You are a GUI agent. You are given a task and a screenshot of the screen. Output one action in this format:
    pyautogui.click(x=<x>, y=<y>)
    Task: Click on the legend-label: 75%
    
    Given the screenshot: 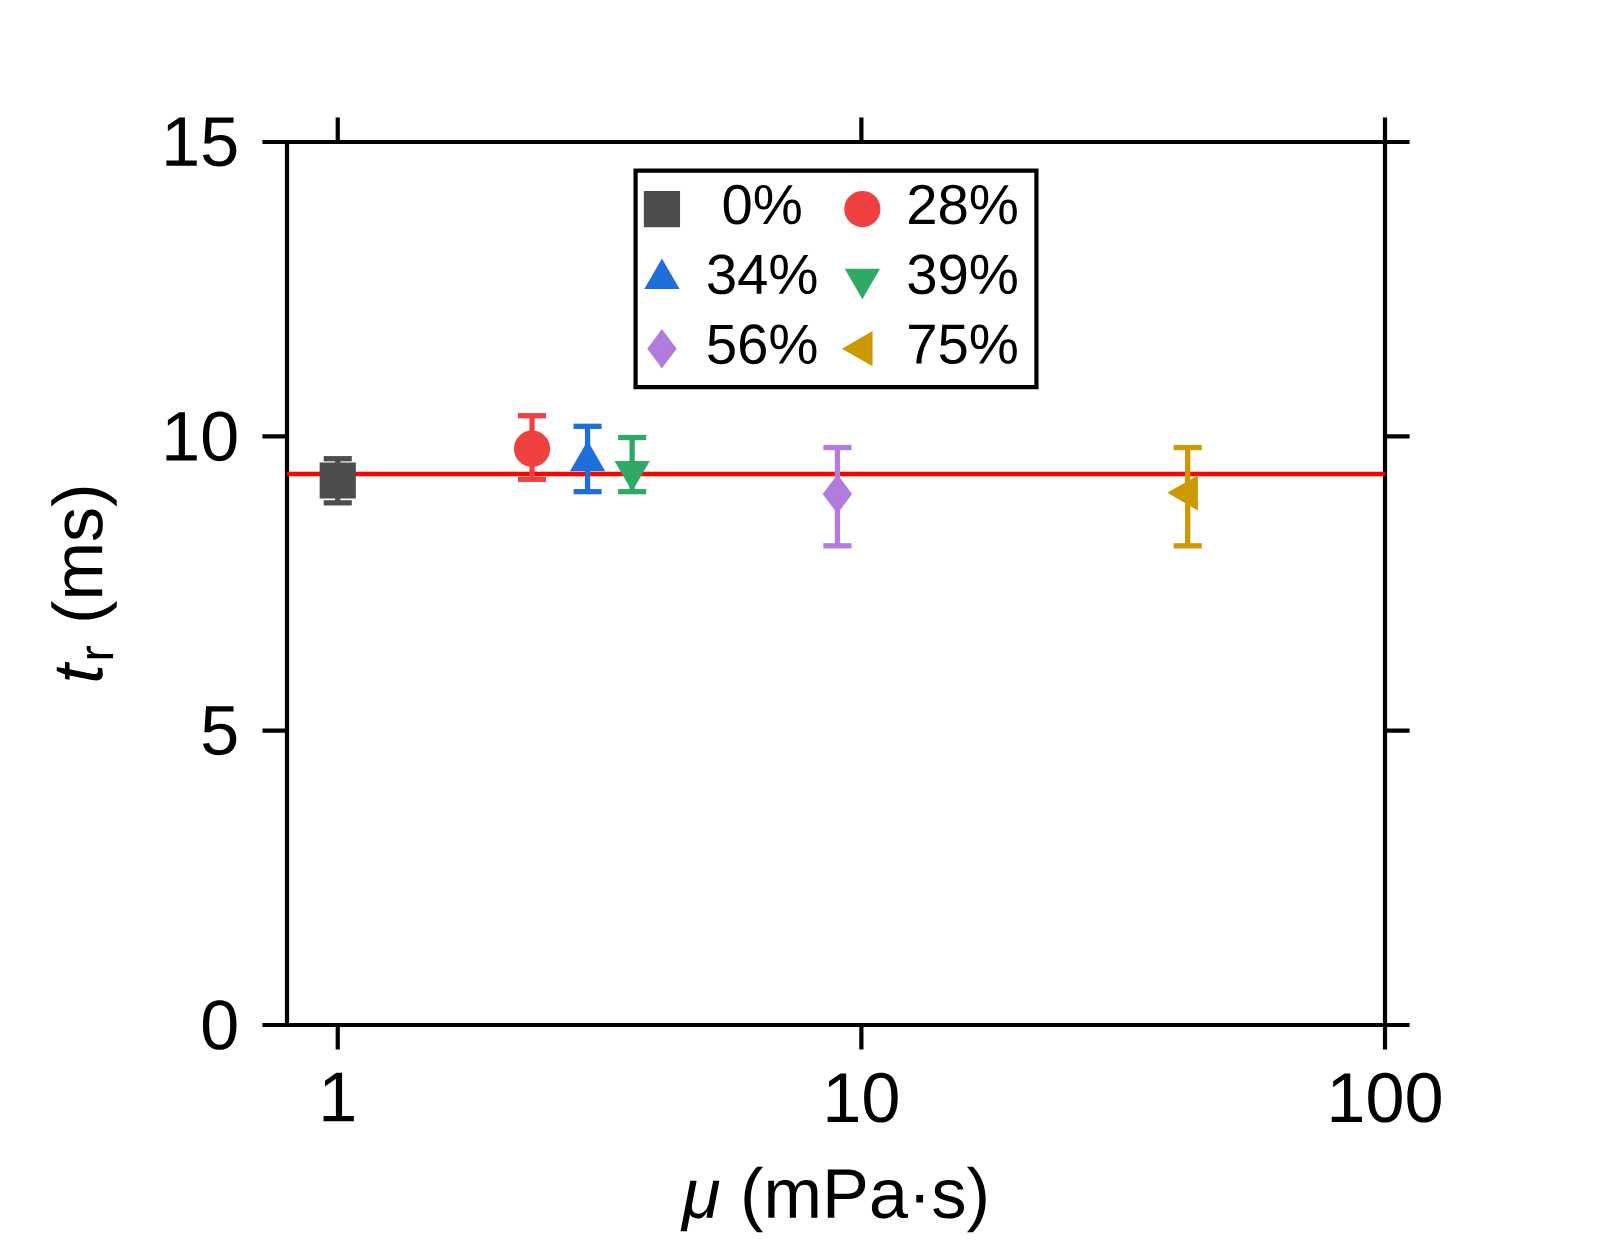 What is the action you would take?
    pyautogui.click(x=963, y=344)
    